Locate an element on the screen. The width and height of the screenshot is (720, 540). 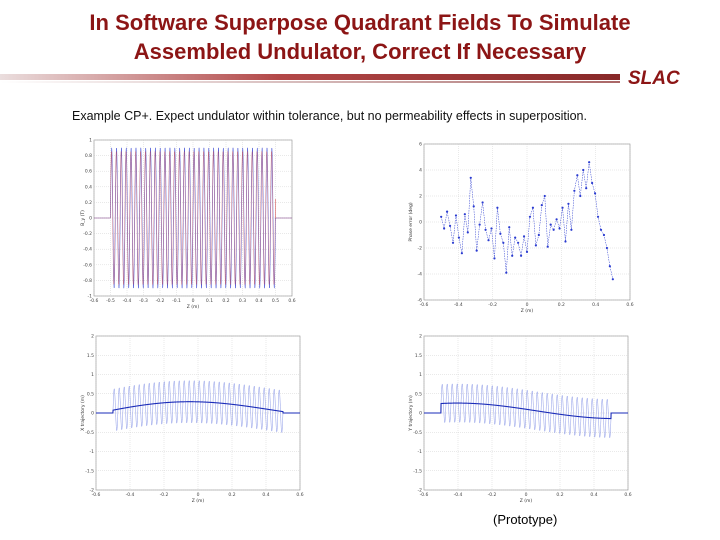
y-axis-label: B_y (T) is located at coordinates (83, 218).